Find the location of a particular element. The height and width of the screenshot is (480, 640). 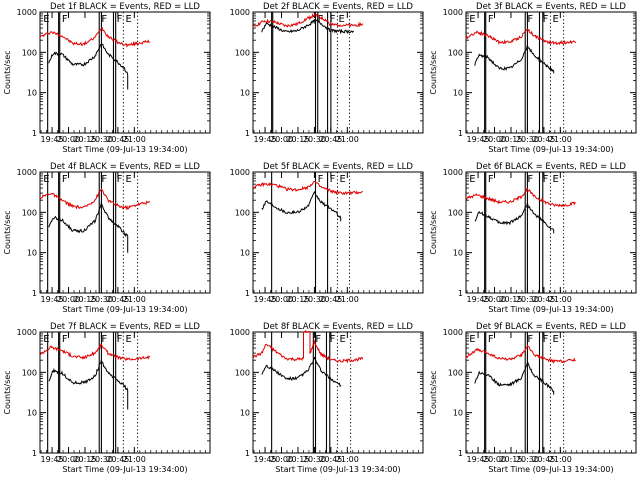

panel-title: Det 5f BLACK = Events, RED = LLD is located at coordinates (338, 167).